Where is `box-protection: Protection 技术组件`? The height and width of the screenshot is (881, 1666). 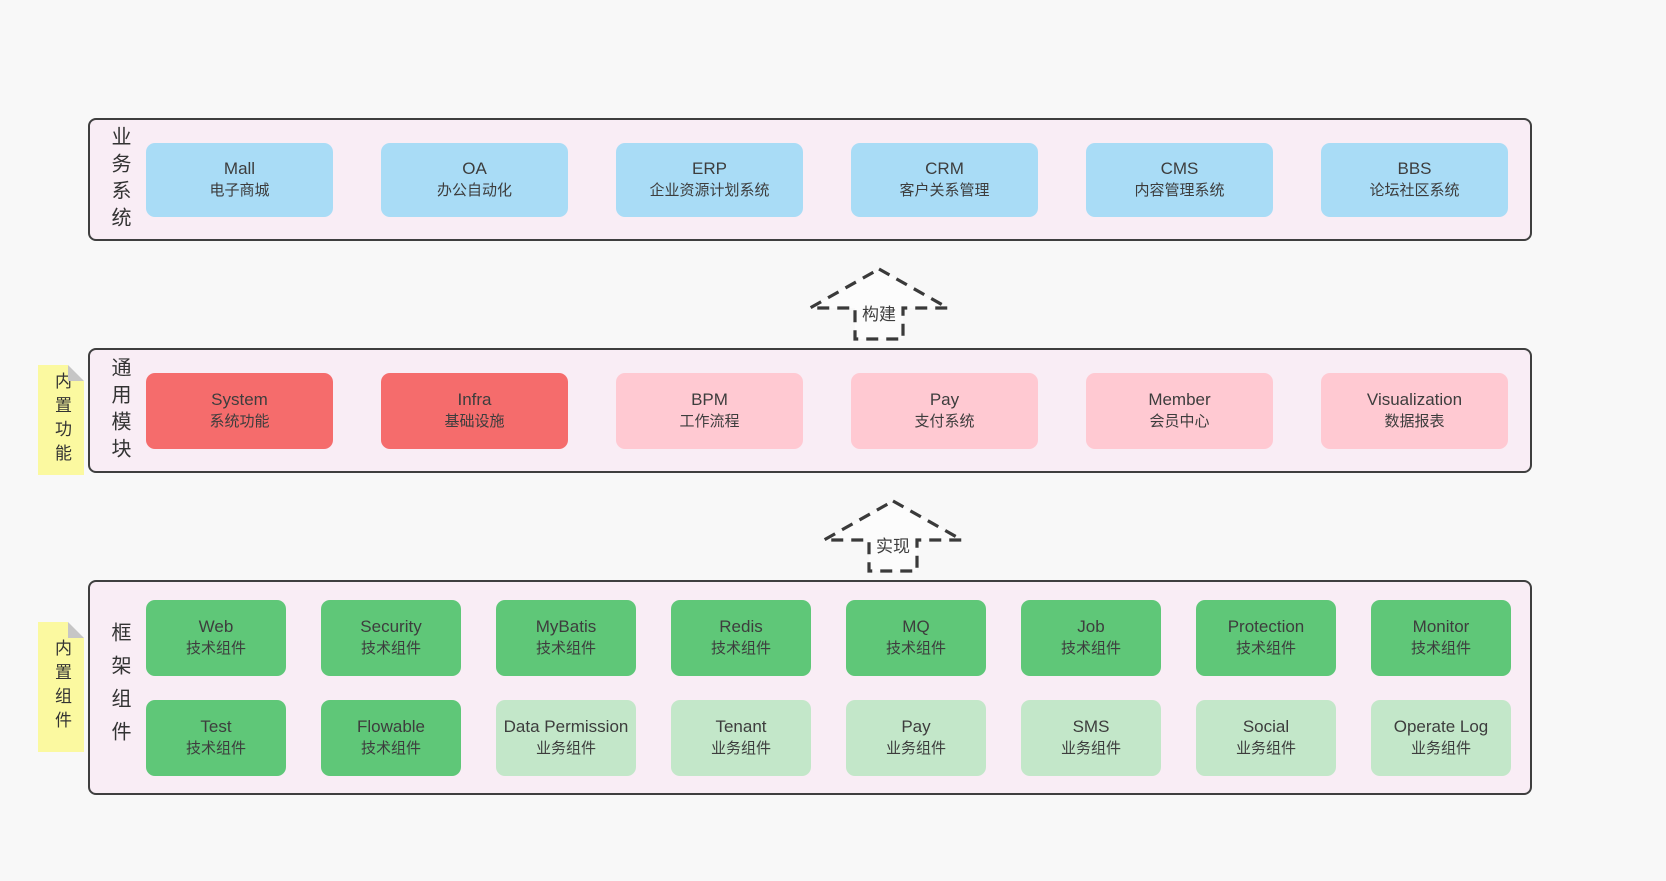 box-protection: Protection 技术组件 is located at coordinates (1266, 637).